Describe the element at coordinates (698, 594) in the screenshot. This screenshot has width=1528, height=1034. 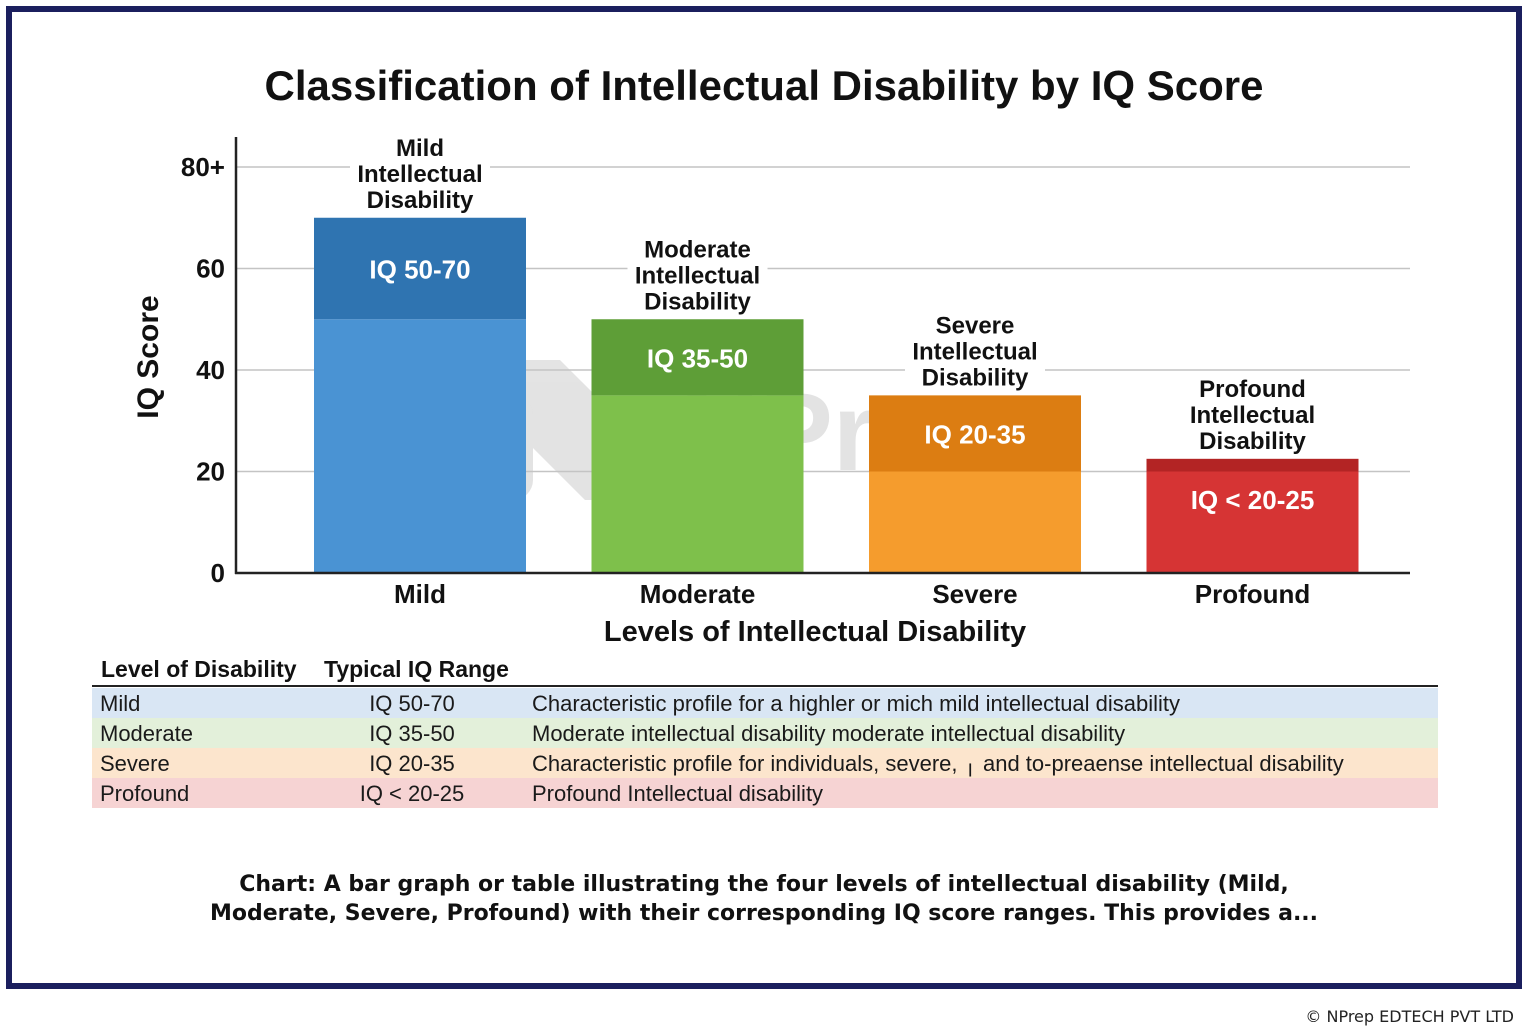
I see `x-tick-label: Moderate` at that location.